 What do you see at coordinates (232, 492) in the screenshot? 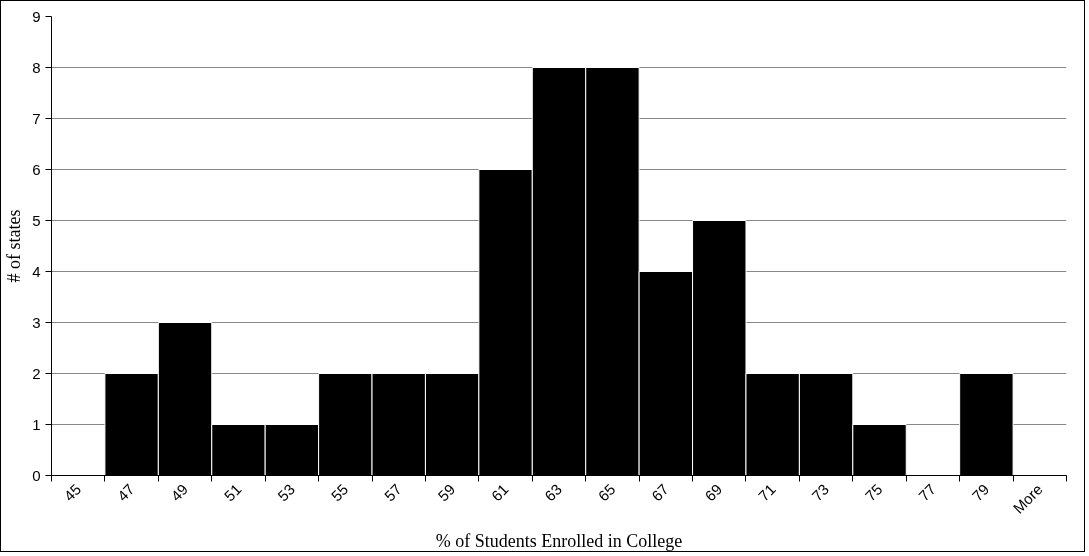
I see `x-tick-label: 51` at bounding box center [232, 492].